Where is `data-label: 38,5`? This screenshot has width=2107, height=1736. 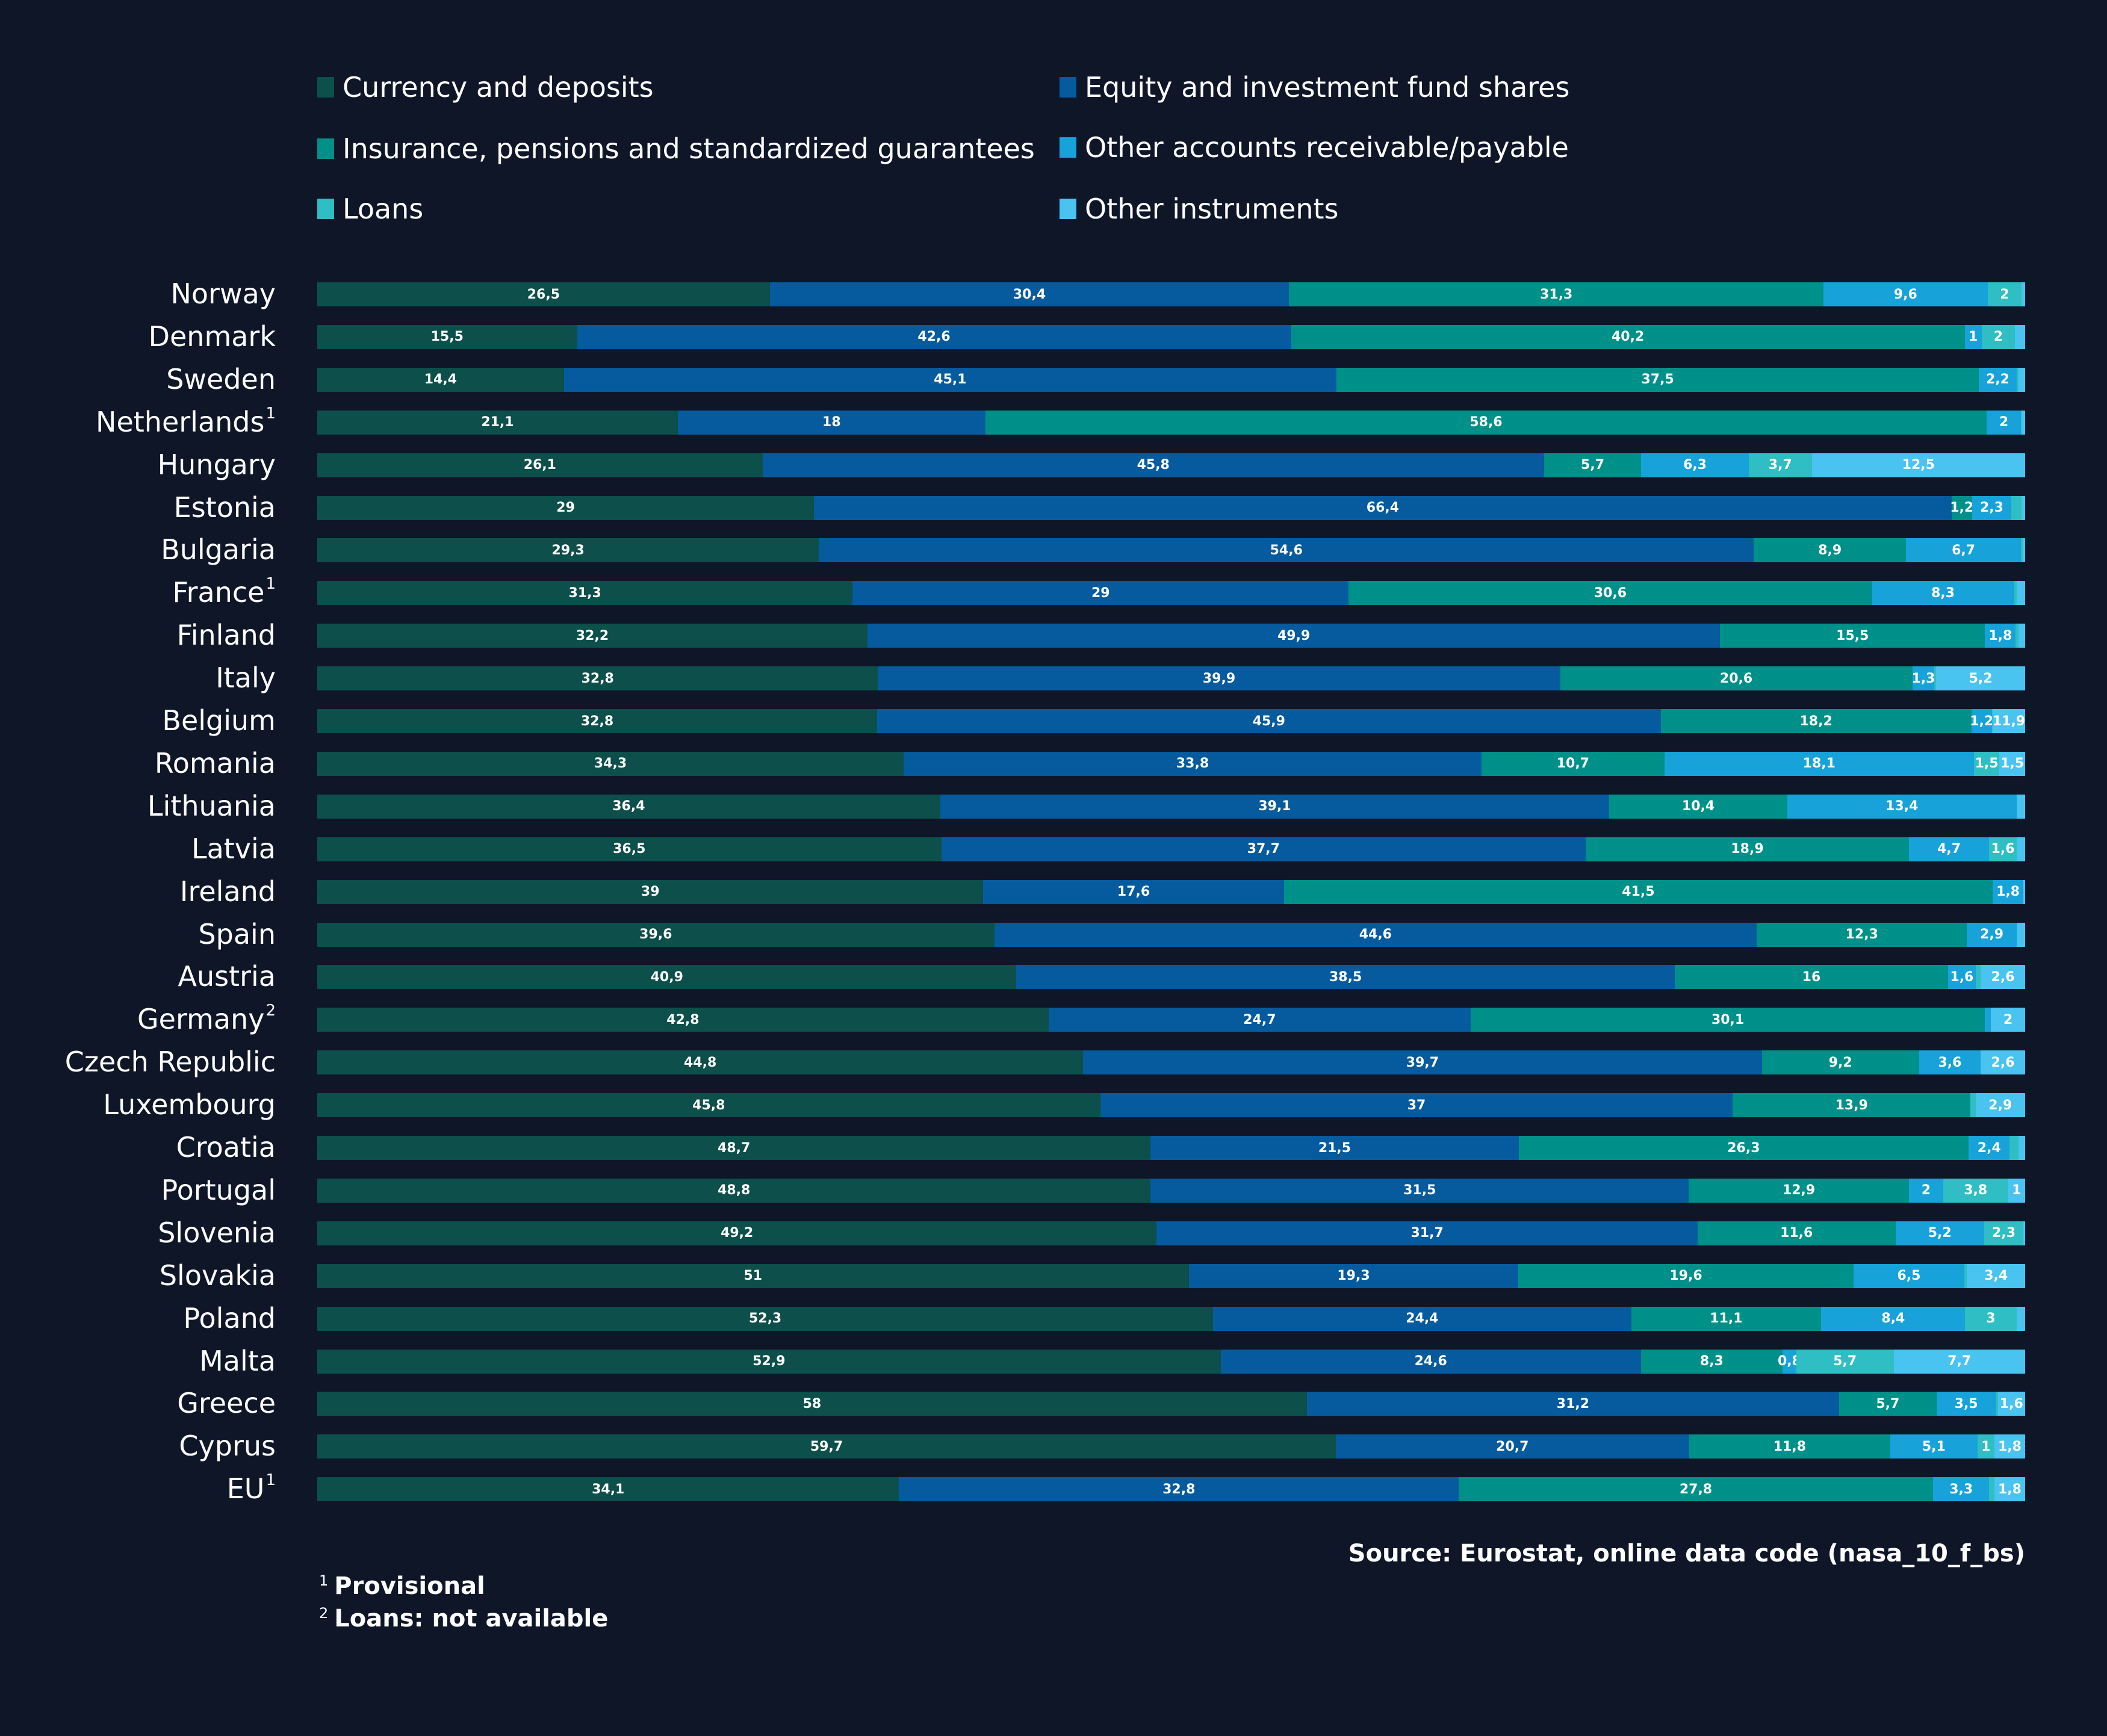 data-label: 38,5 is located at coordinates (1345, 977).